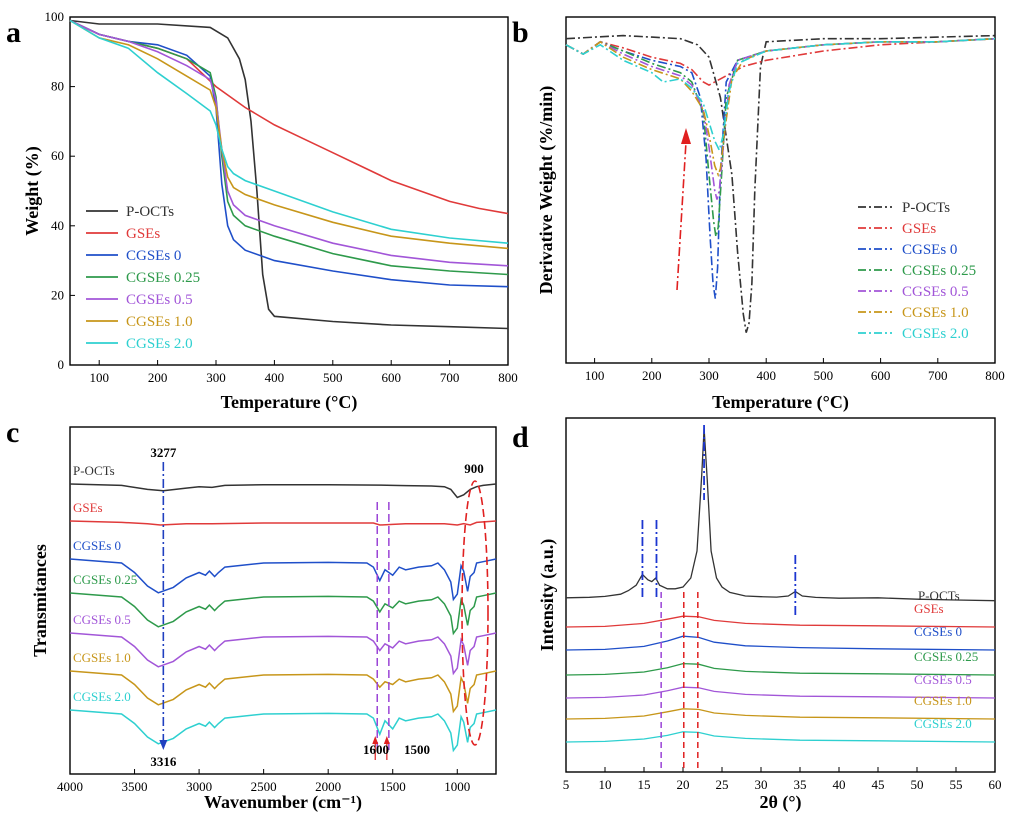 The height and width of the screenshot is (817, 1013). Describe the element at coordinates (163, 278) in the screenshot. I see `legend-label-a: CGSEs 0.25` at that location.